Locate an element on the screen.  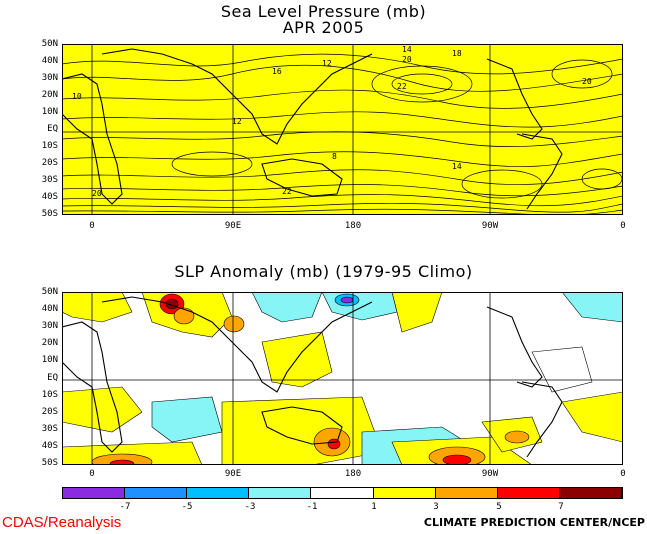
colorbar-label: -5 is located at coordinates (187, 507).